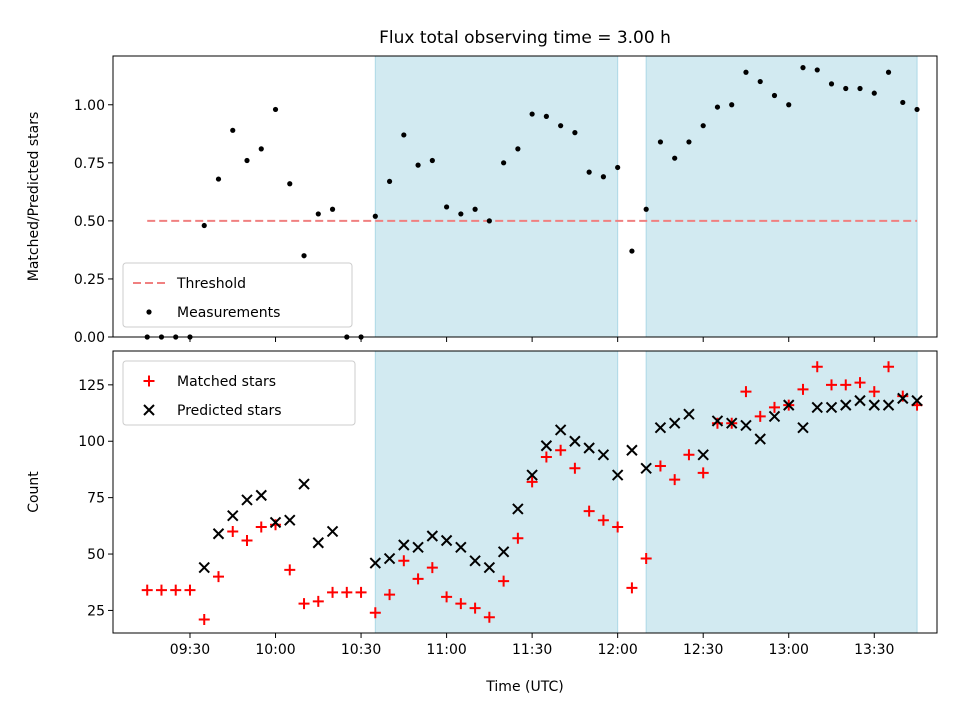 The width and height of the screenshot is (960, 720). Describe the element at coordinates (96, 555) in the screenshot. I see `y-tick-label: 50` at that location.